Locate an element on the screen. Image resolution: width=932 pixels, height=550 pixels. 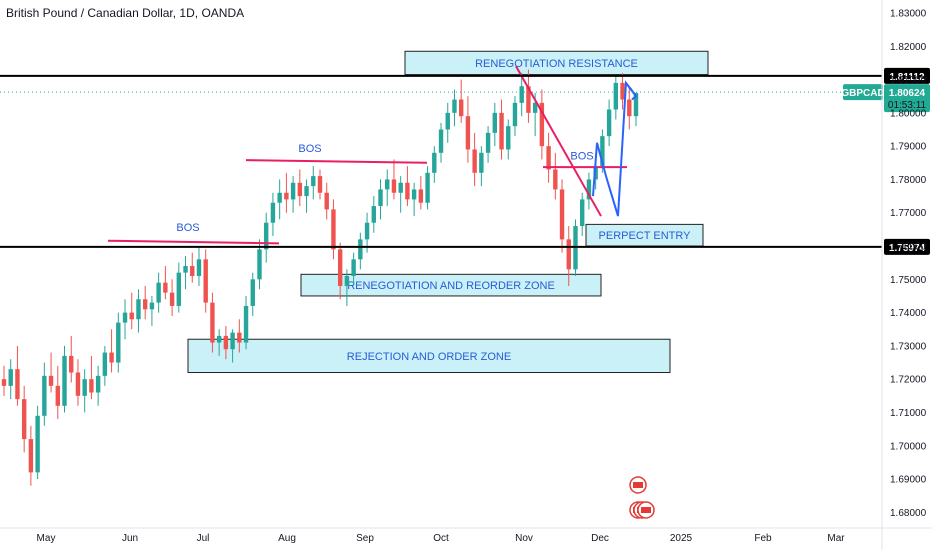
y-tick-label: 1.75000 is located at coordinates (908, 280).